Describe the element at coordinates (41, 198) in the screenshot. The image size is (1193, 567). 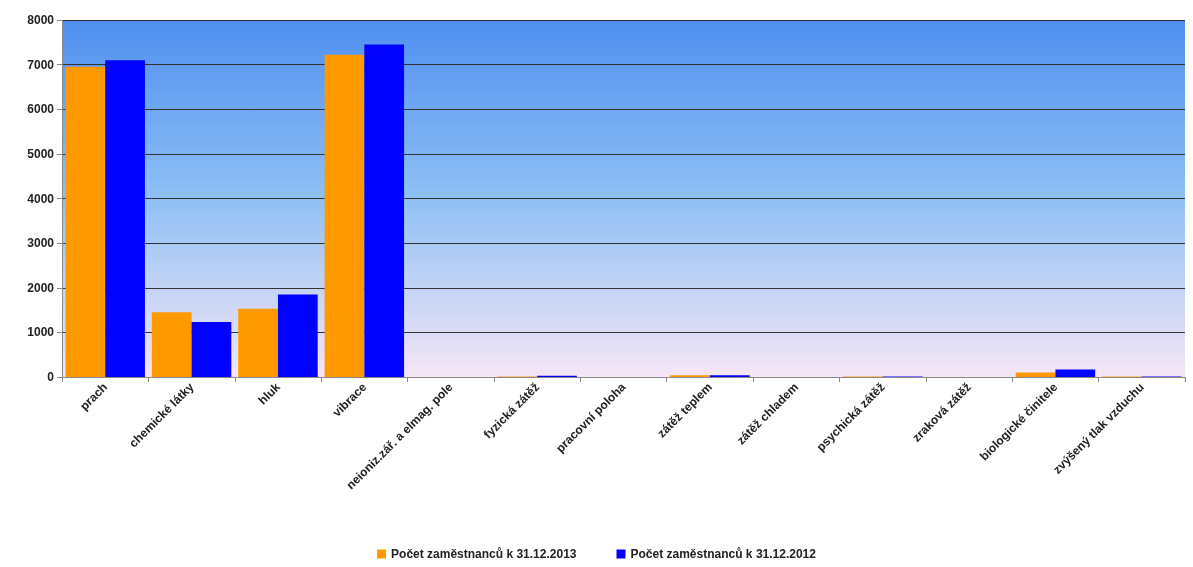
I see `y-tick-label: 4000` at that location.